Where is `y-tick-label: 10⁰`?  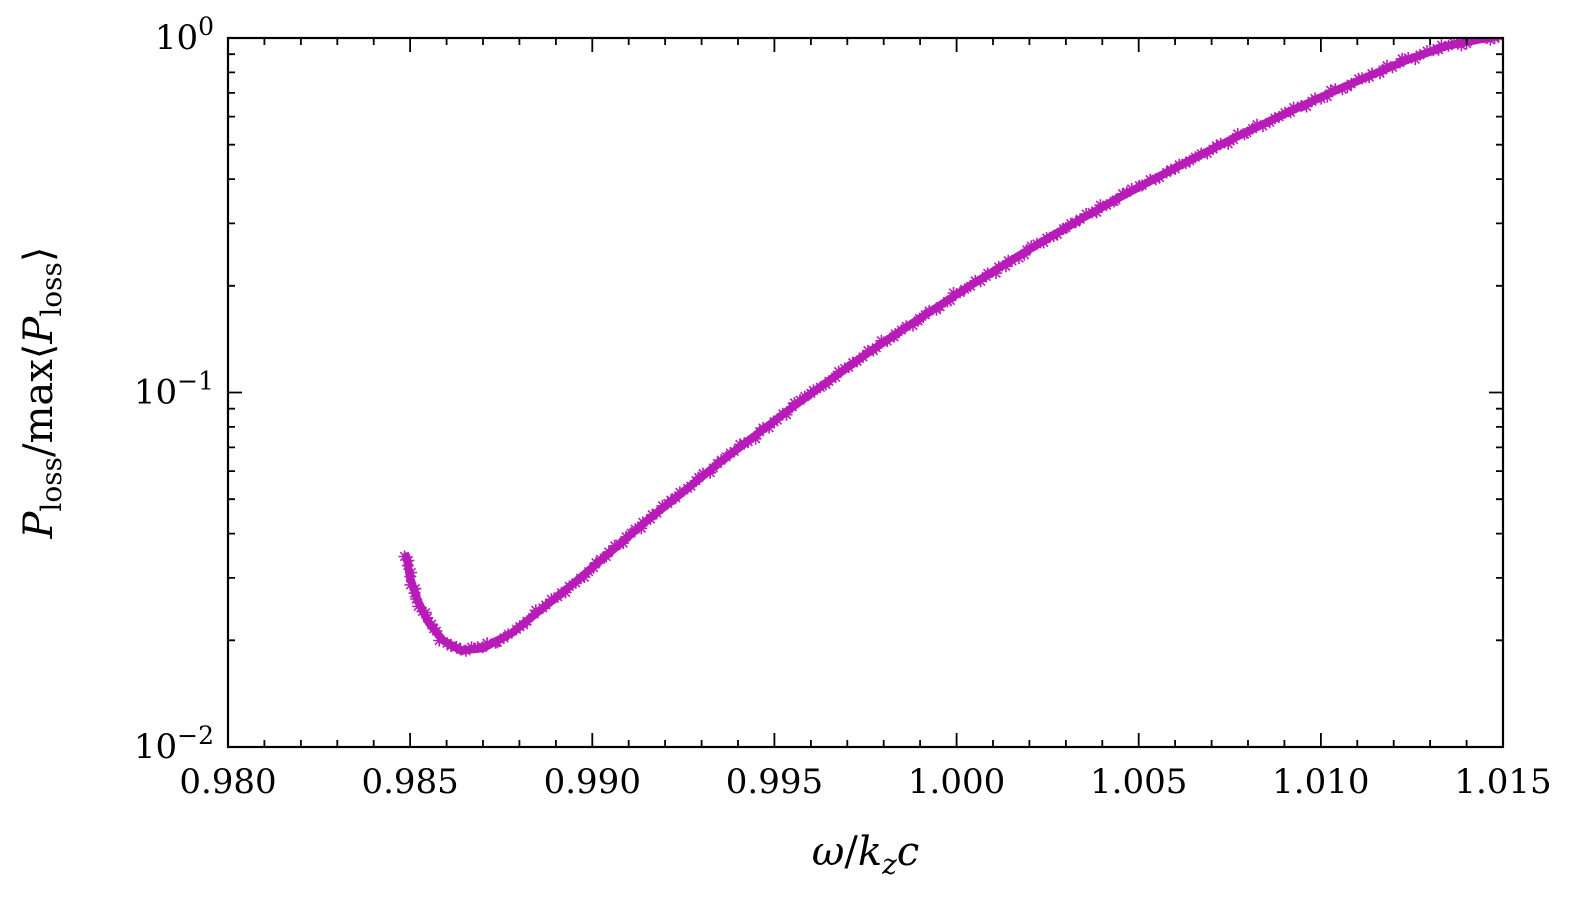
y-tick-label: 10⁰ is located at coordinates (184, 35).